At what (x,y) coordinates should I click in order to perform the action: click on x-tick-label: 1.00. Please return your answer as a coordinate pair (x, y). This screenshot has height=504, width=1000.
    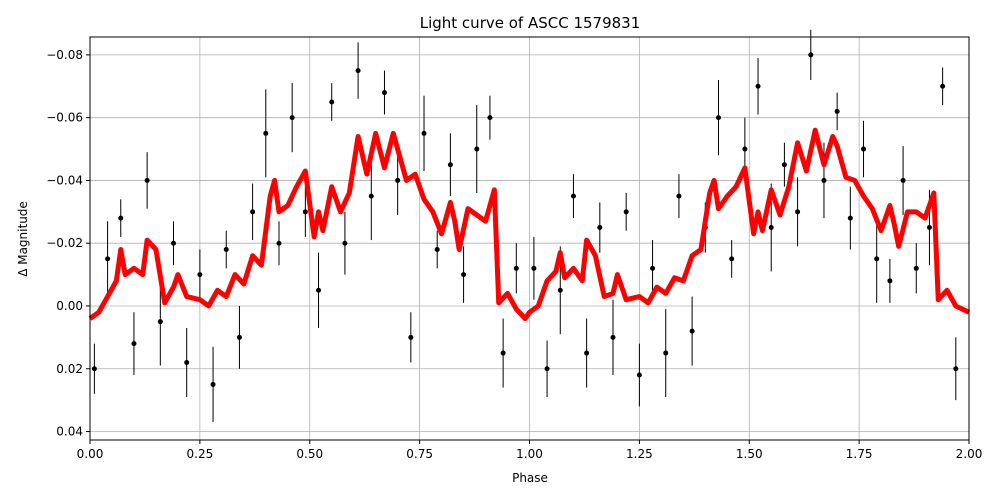
    Looking at the image, I should click on (529, 454).